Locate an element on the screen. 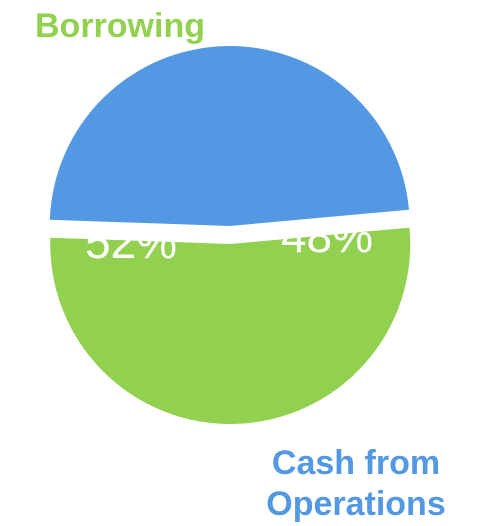 This screenshot has width=487, height=526. category-label-borrowing: Borrowing is located at coordinates (120, 26).